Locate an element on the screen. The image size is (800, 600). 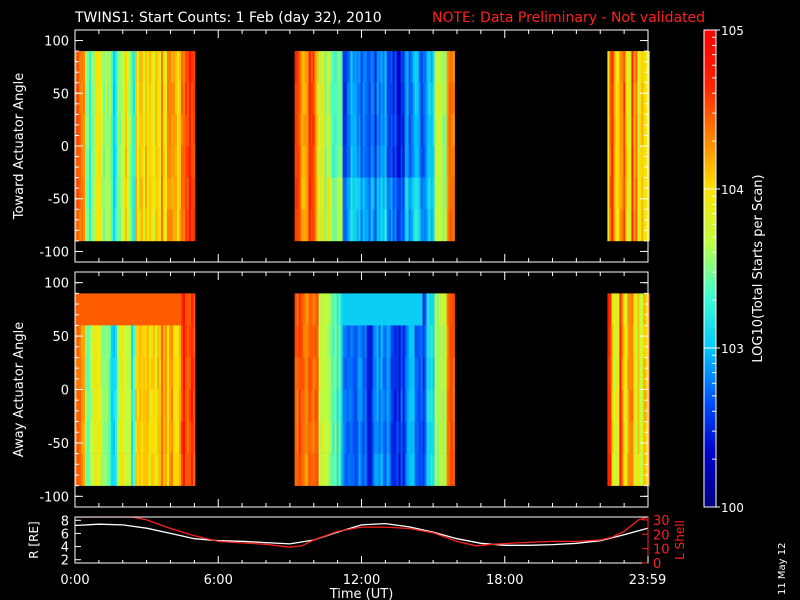
colorbar-tick-label: 103 is located at coordinates (732, 349).